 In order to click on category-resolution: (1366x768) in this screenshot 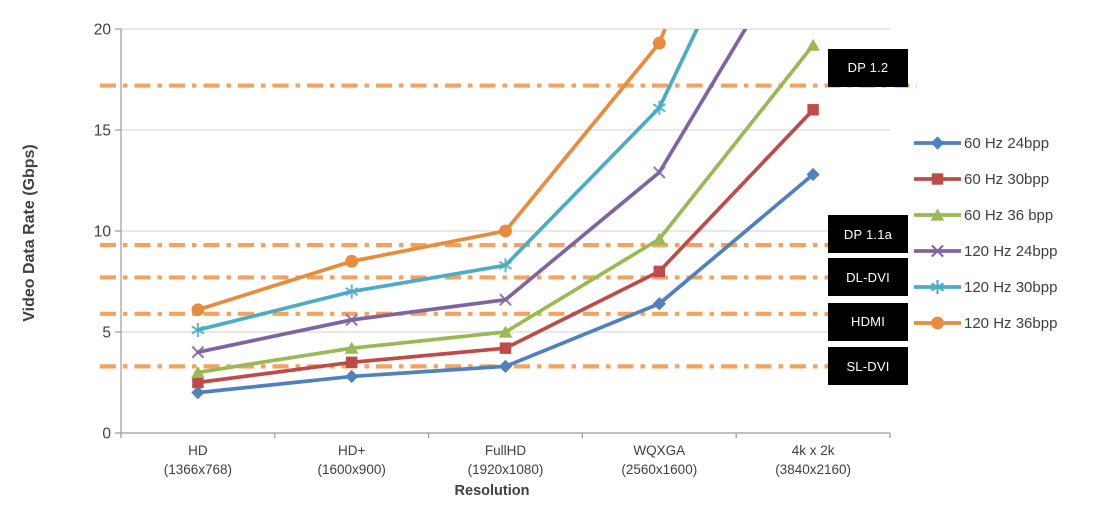, I will do `click(198, 469)`.